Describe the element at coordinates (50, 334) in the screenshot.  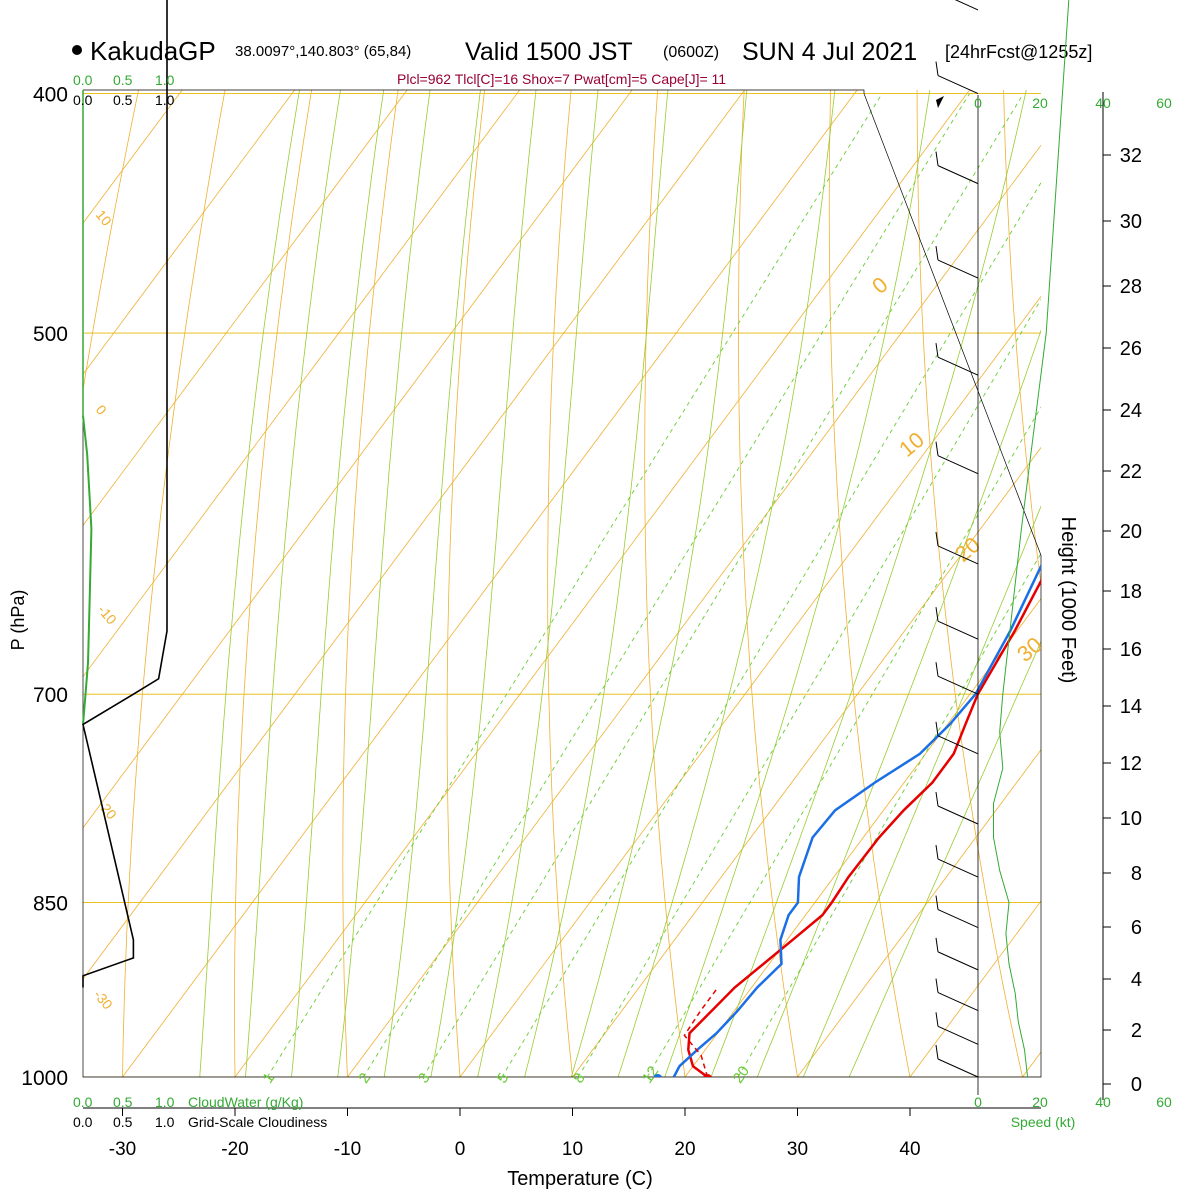
I see `pressure-tick-label: 500` at that location.